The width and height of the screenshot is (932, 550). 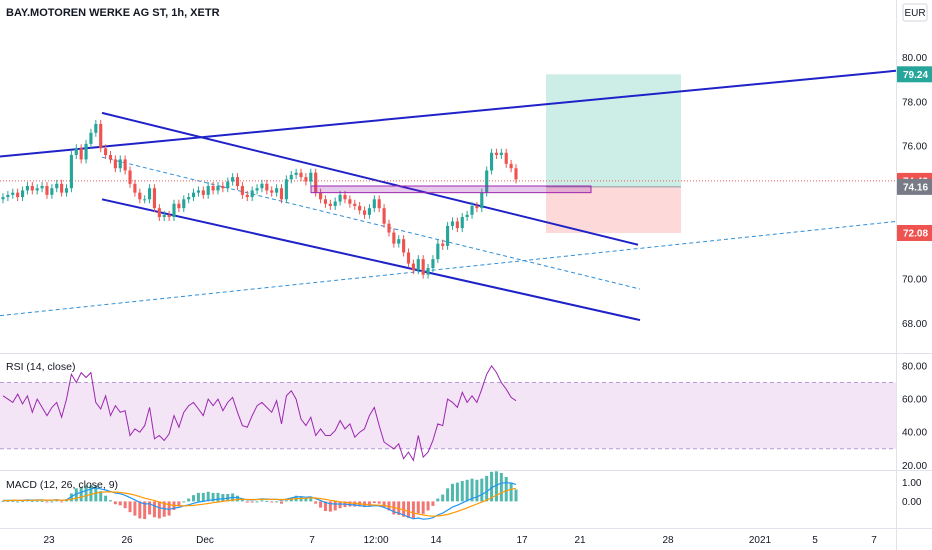 I want to click on price-tag-label: 74.16, so click(x=915, y=187).